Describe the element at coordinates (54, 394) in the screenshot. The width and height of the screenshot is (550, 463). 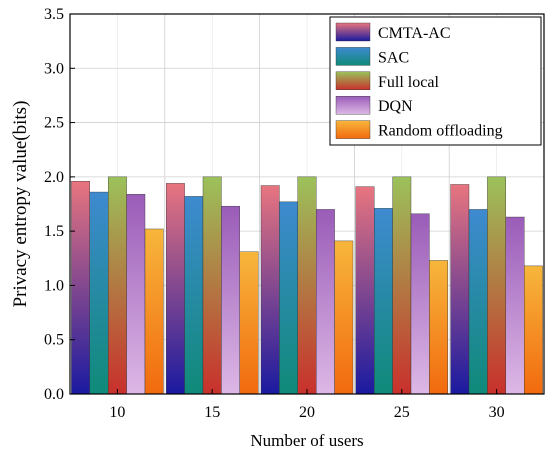
I see `y-tick-label: 0.0` at that location.